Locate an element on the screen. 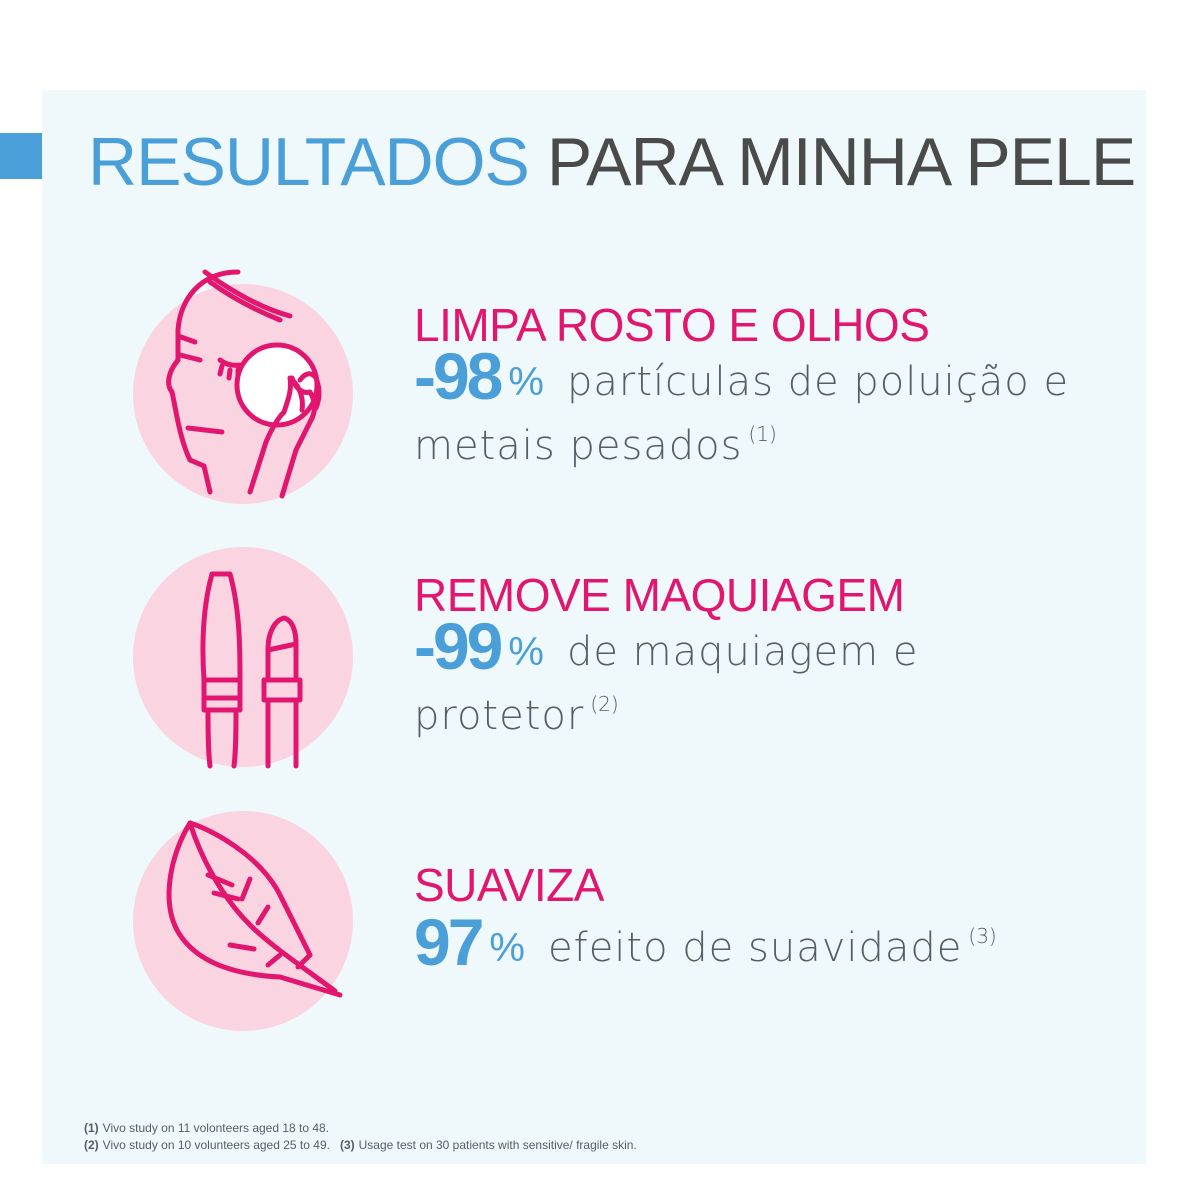 This screenshot has width=1200, height=1200. stat-line: -98% partículas de poluição e is located at coordinates (742, 376).